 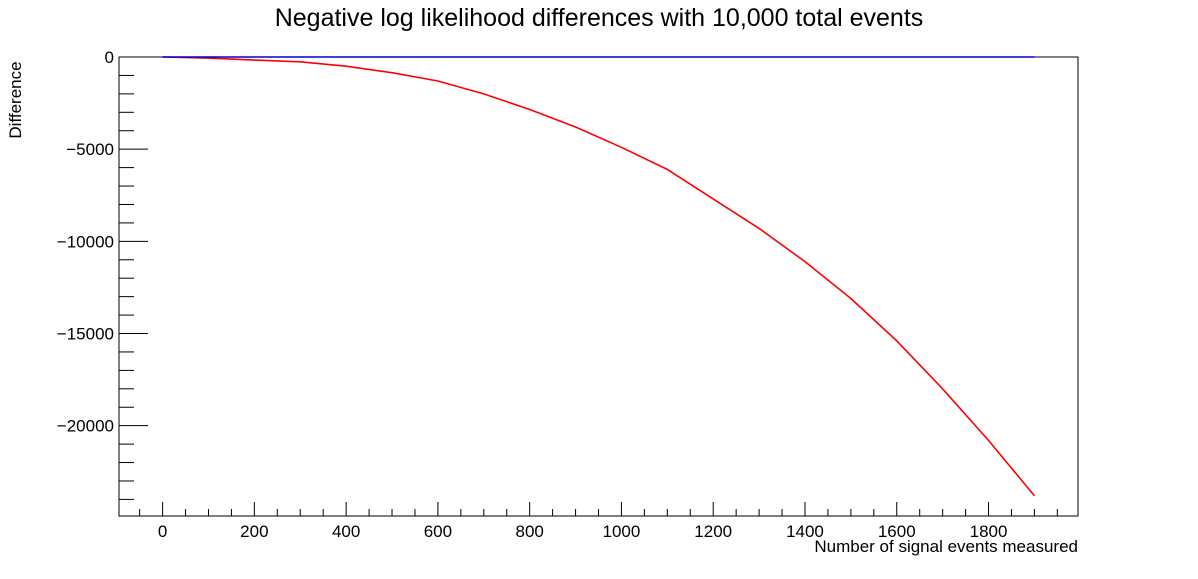 What do you see at coordinates (897, 531) in the screenshot?
I see `x-tick-label: 1600` at bounding box center [897, 531].